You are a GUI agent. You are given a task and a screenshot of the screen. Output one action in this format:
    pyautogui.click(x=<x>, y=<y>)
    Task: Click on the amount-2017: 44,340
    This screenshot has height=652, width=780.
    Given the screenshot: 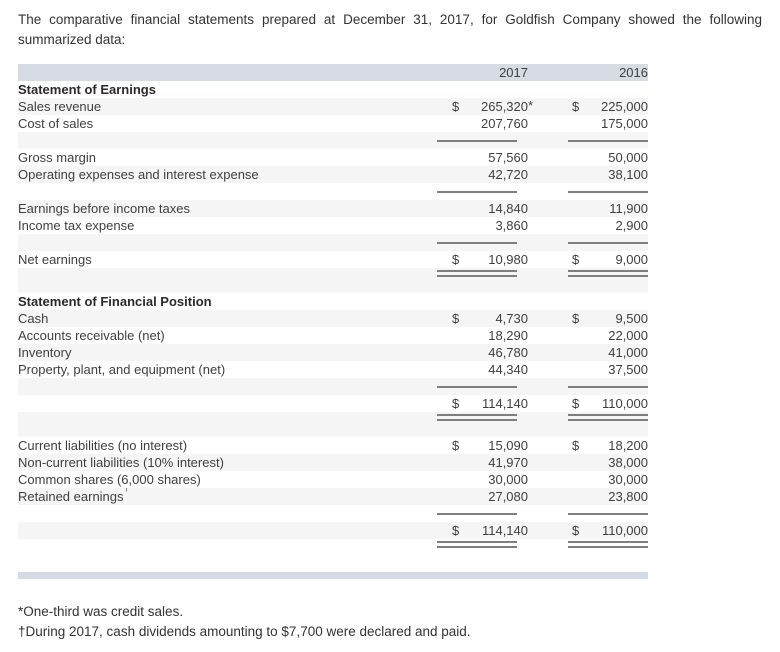 What is the action you would take?
    pyautogui.click(x=468, y=369)
    